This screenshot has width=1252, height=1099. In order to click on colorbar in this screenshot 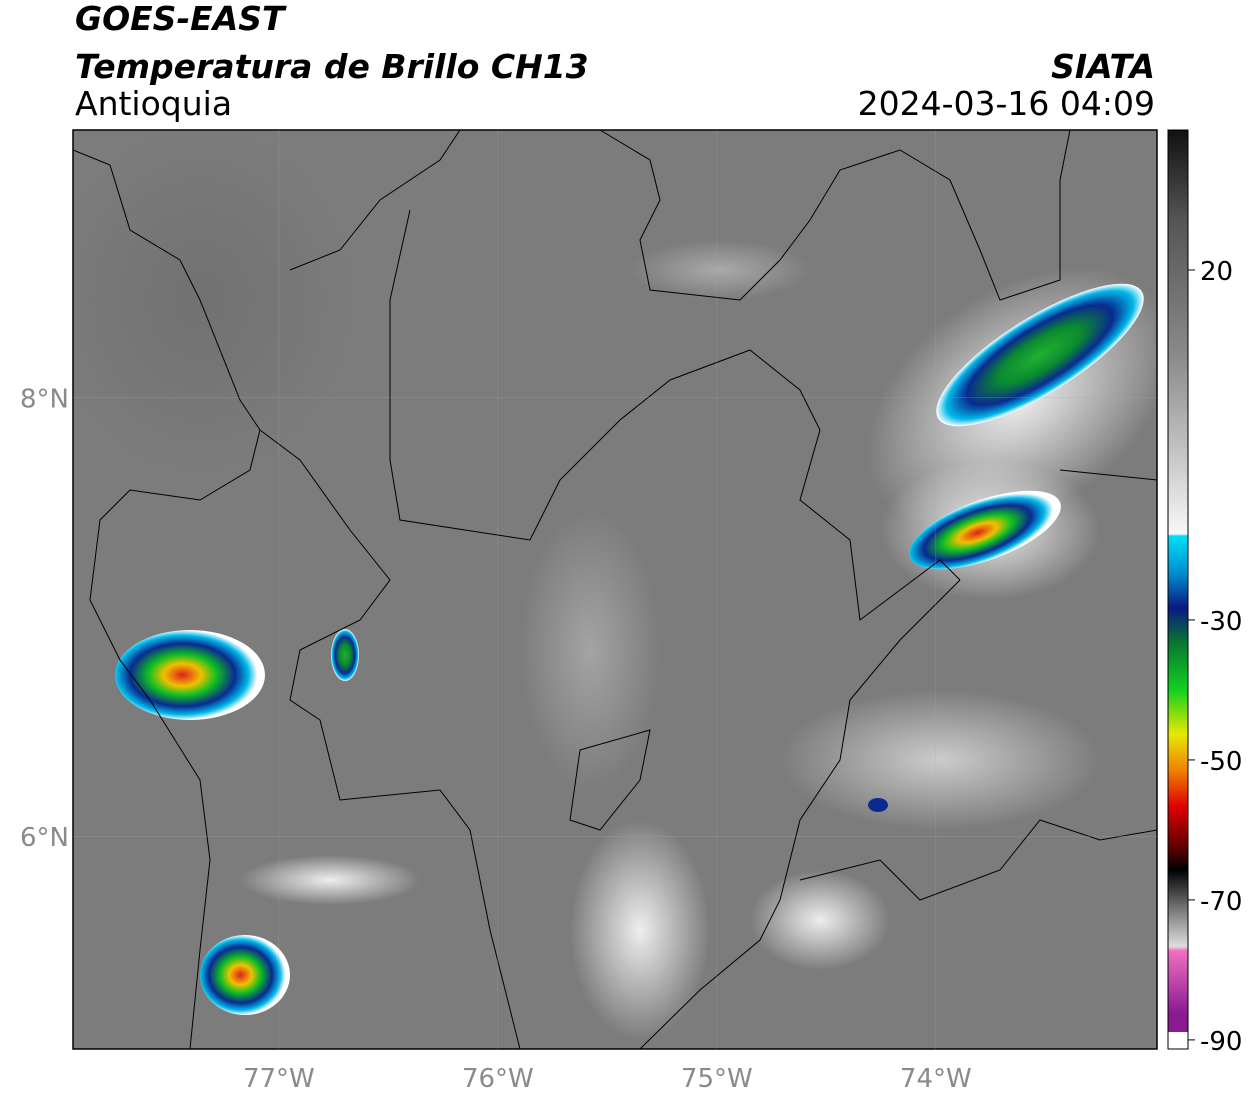, I will do `click(1178, 581)`.